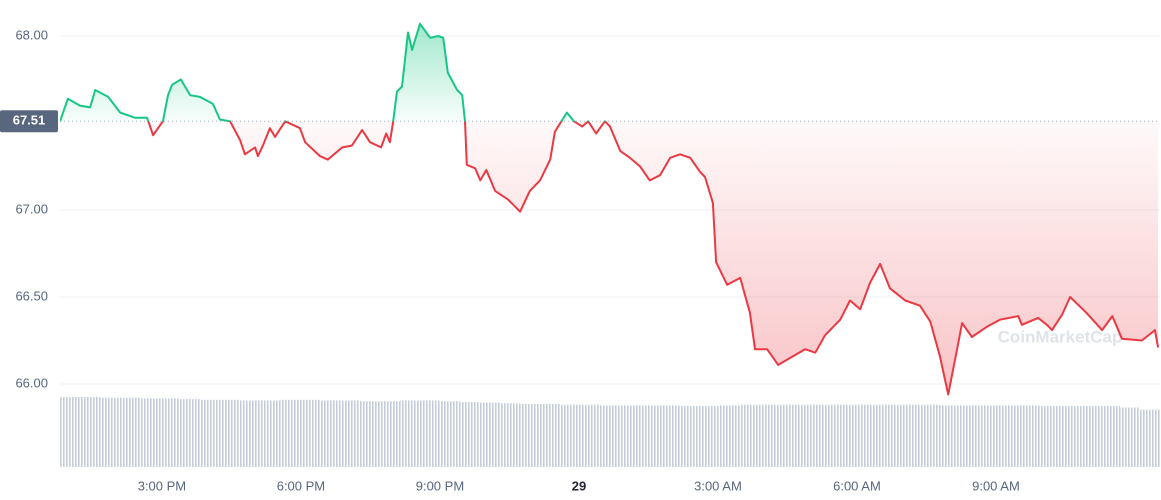 The height and width of the screenshot is (500, 1161). What do you see at coordinates (31, 208) in the screenshot?
I see `y-tick-label: 67.00` at bounding box center [31, 208].